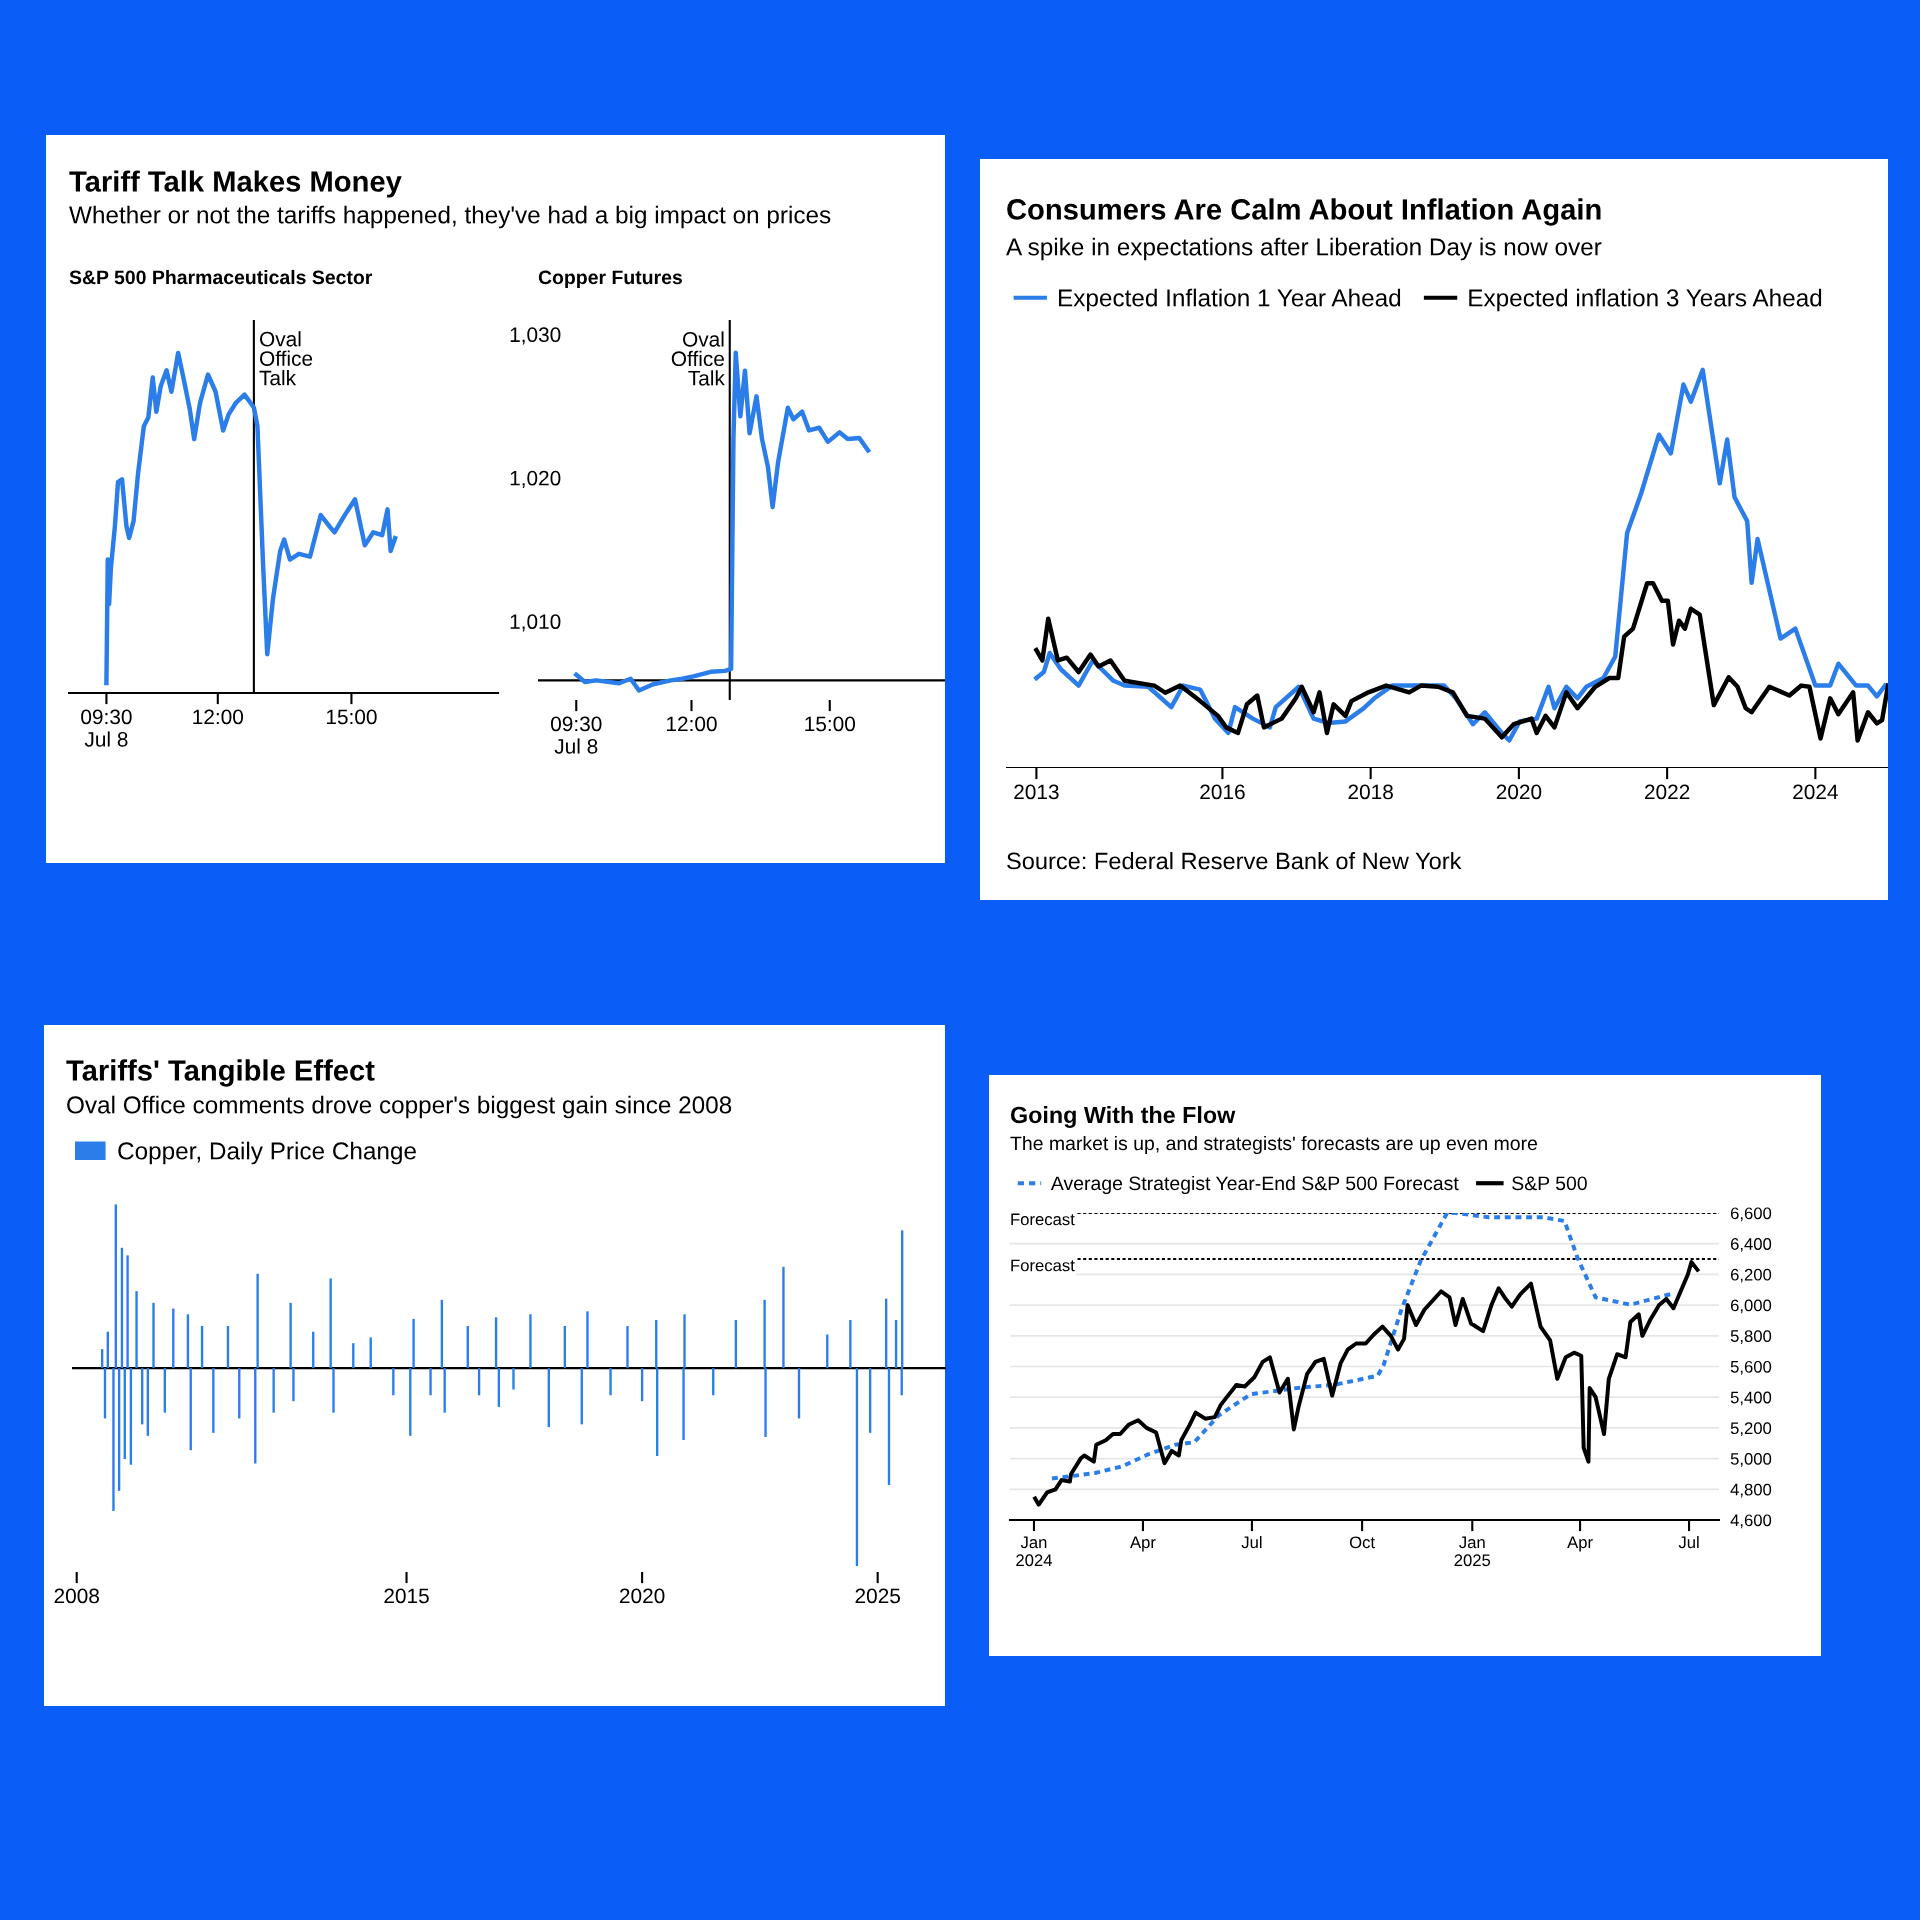  I want to click on x-tick-label: 2022, so click(1667, 792).